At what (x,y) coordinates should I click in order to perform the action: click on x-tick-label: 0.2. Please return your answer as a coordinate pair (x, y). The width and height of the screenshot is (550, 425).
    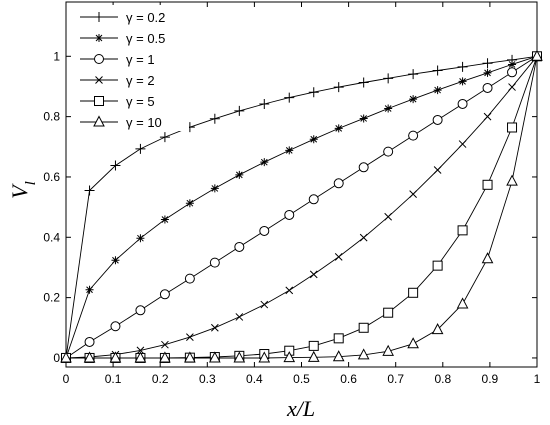
    Looking at the image, I should click on (160, 379).